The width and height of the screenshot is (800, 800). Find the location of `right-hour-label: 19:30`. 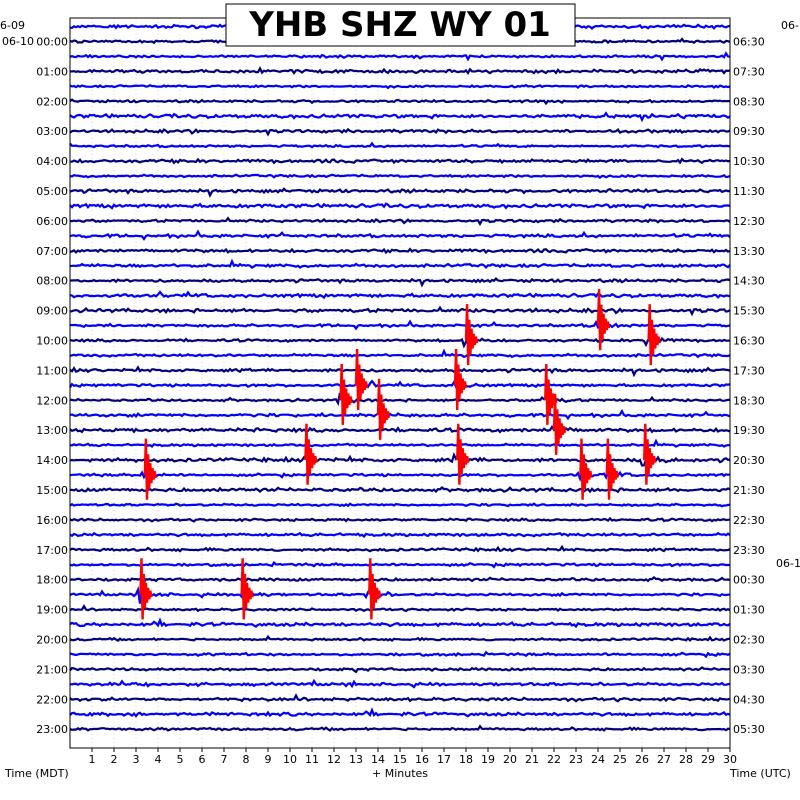

right-hour-label: 19:30 is located at coordinates (749, 430).